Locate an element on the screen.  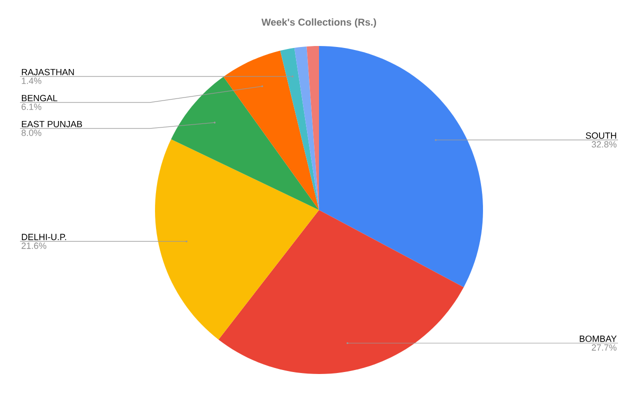
slice-label: BOMBAY is located at coordinates (598, 339).